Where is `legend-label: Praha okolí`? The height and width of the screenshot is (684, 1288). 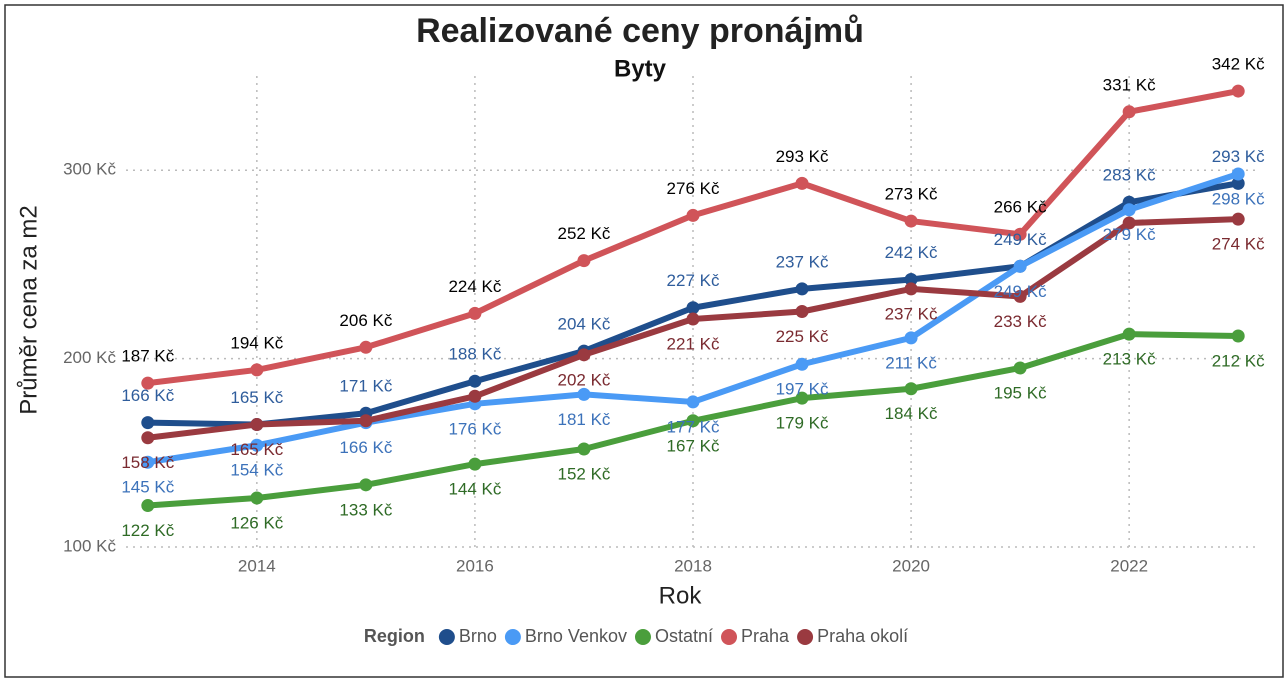 legend-label: Praha okolí is located at coordinates (862, 636).